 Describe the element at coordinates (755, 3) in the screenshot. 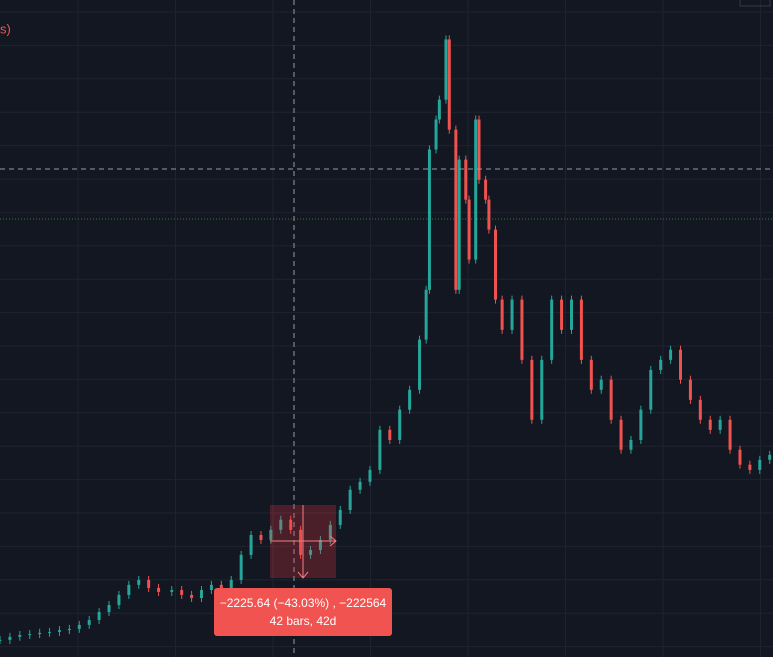

I see `corner-button` at that location.